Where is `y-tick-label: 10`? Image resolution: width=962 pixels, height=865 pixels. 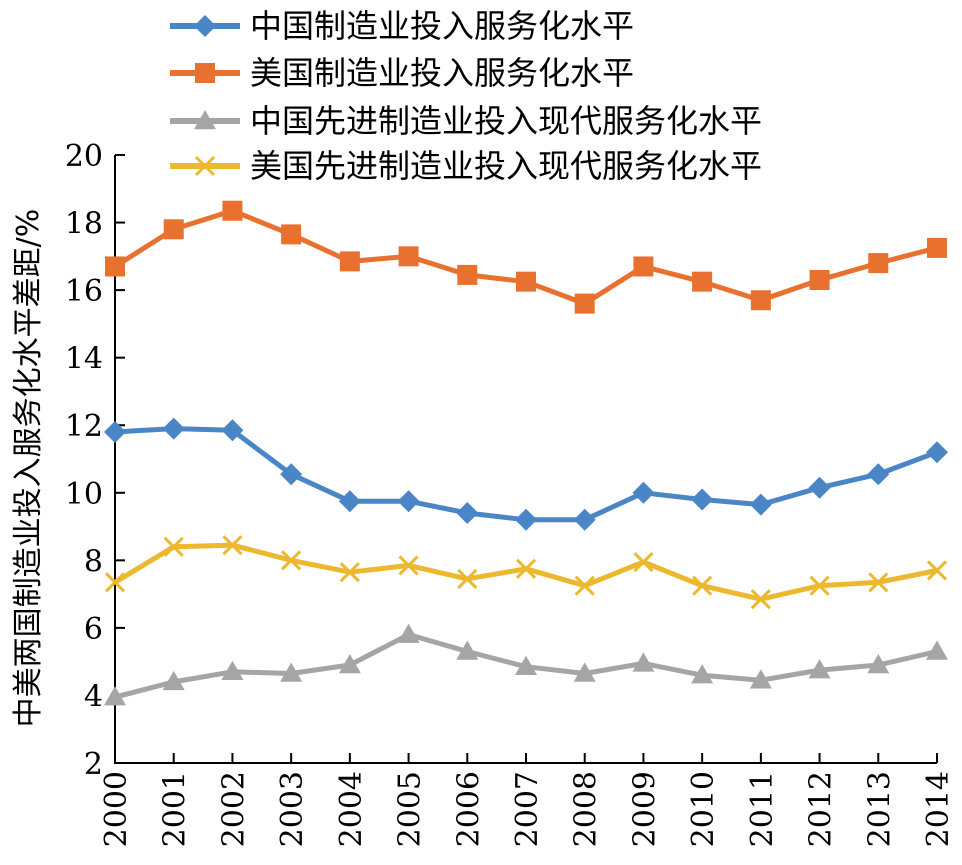 y-tick-label: 10 is located at coordinates (84, 494).